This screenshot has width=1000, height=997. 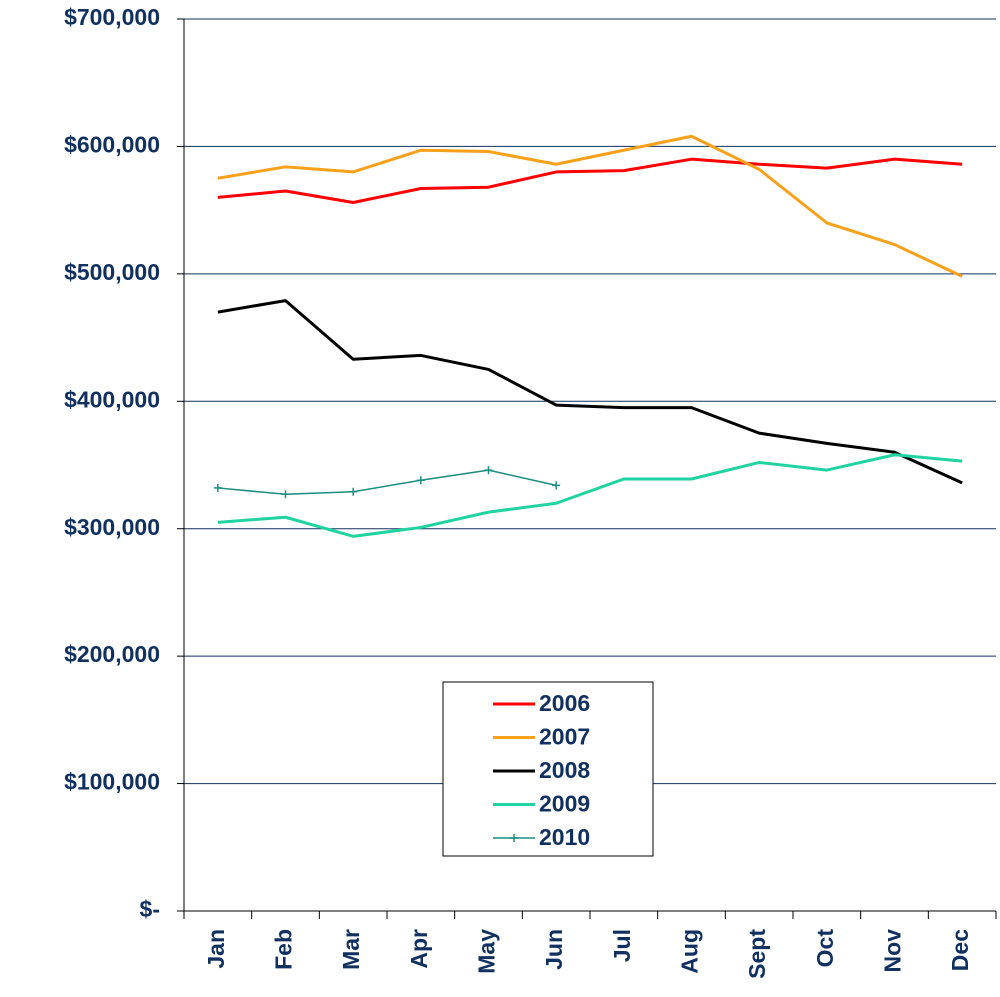 I want to click on x-tick-label: Jun, so click(x=554, y=949).